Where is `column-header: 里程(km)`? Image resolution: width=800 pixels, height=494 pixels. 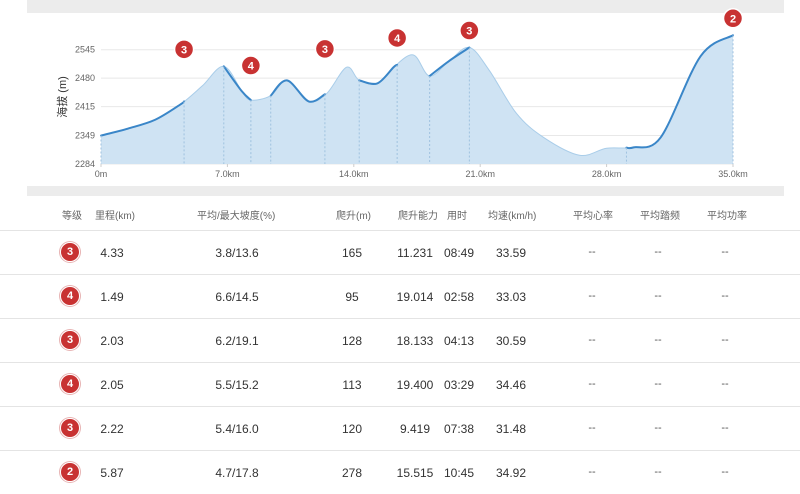 column-header: 里程(km) is located at coordinates (115, 216).